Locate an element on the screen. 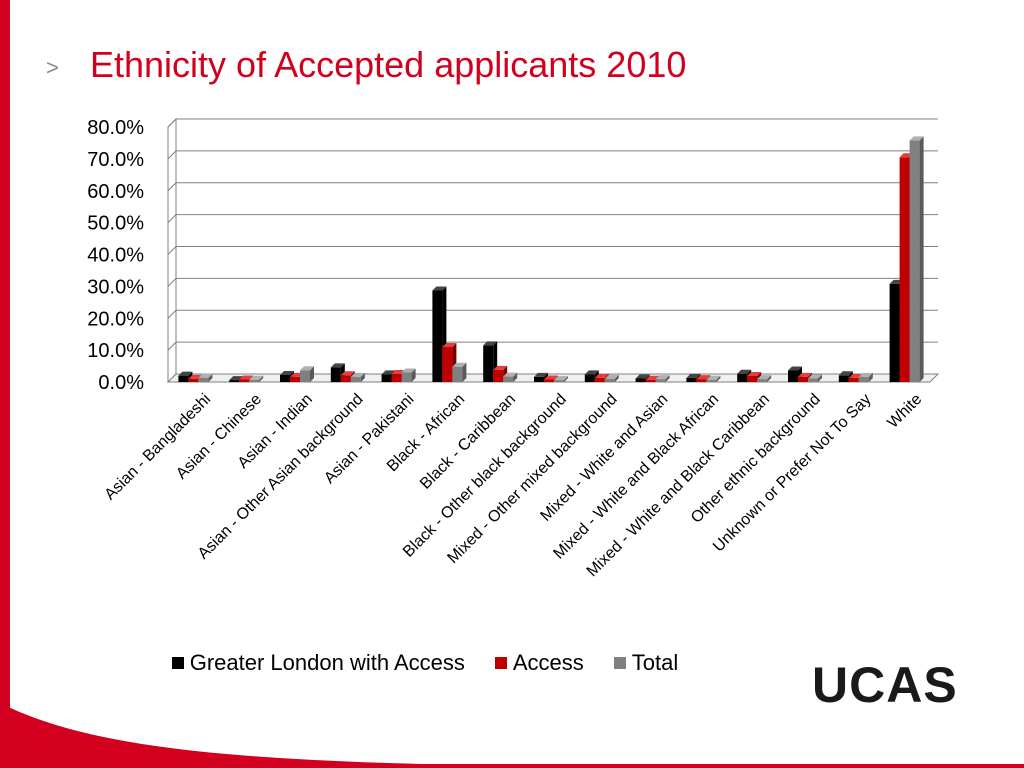 The width and height of the screenshot is (1024, 768). y-tick-label: 70.0% is located at coordinates (115, 160).